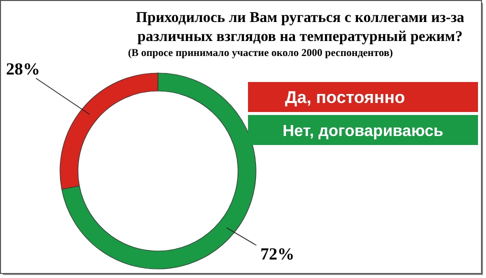 This screenshot has width=486, height=278. Describe the element at coordinates (261, 53) in the screenshot. I see `chart-subtitle: (В опросе принимало участие около 2000 респондентов)` at that location.